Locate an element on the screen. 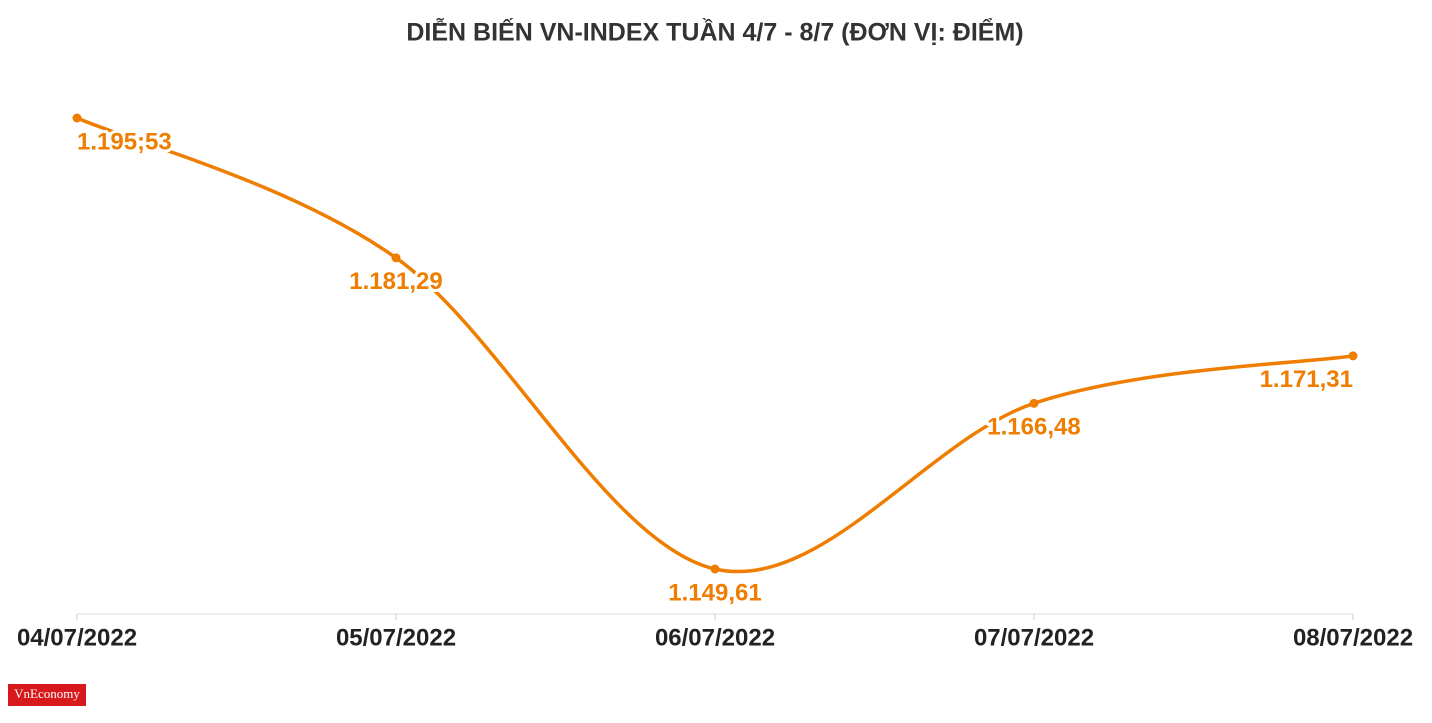 This screenshot has width=1432, height=723. logo-box is located at coordinates (47, 695).